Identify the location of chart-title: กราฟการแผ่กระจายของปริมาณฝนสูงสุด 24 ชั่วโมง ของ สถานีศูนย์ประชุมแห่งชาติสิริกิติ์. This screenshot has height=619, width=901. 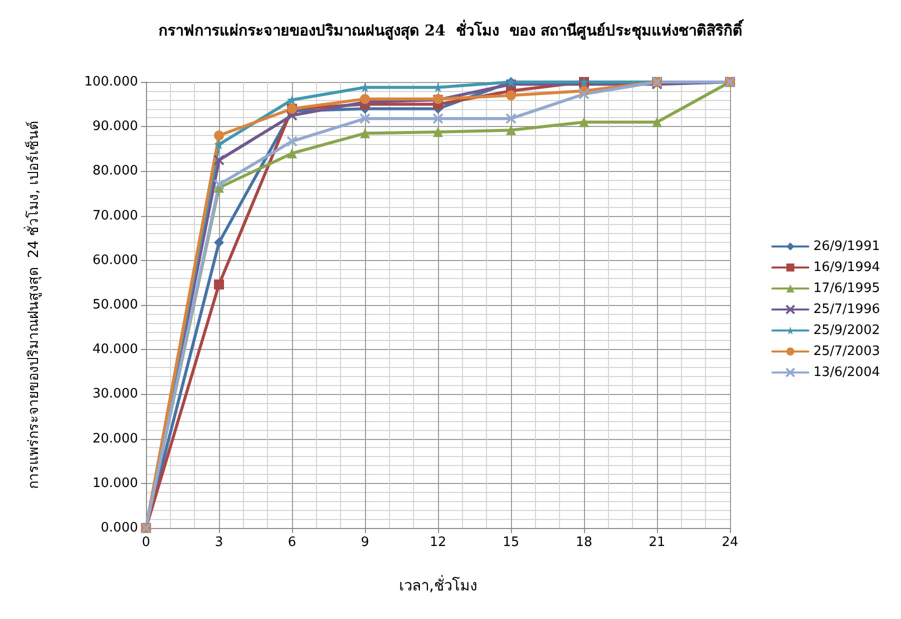
(451, 29).